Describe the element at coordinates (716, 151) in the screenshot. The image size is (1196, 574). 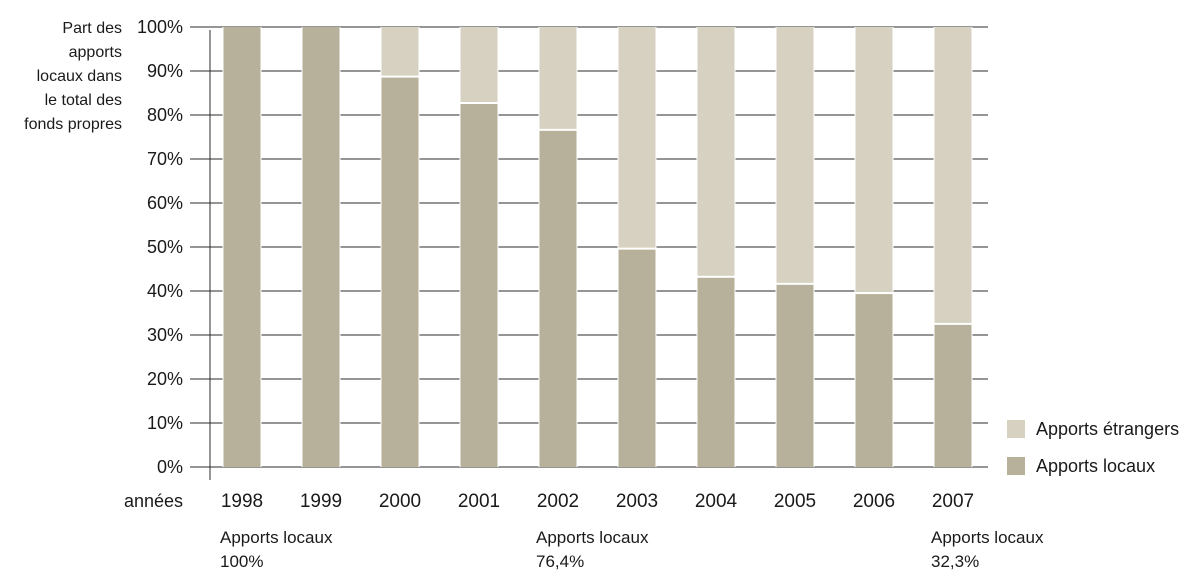
I see `bar-segment-foreign-2004` at that location.